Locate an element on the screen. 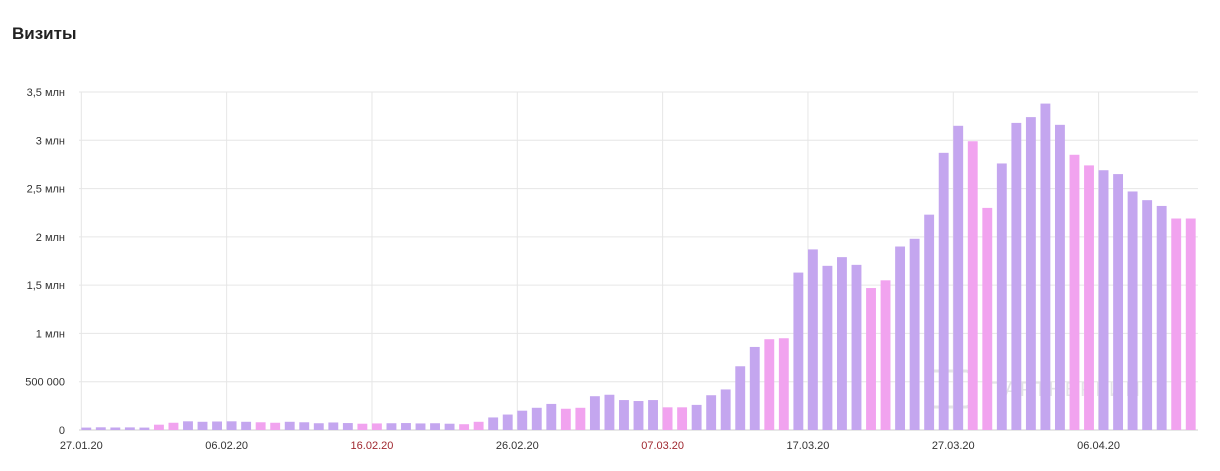 This screenshot has height=471, width=1220. y-tick-label: 3,5 млн is located at coordinates (46, 93).